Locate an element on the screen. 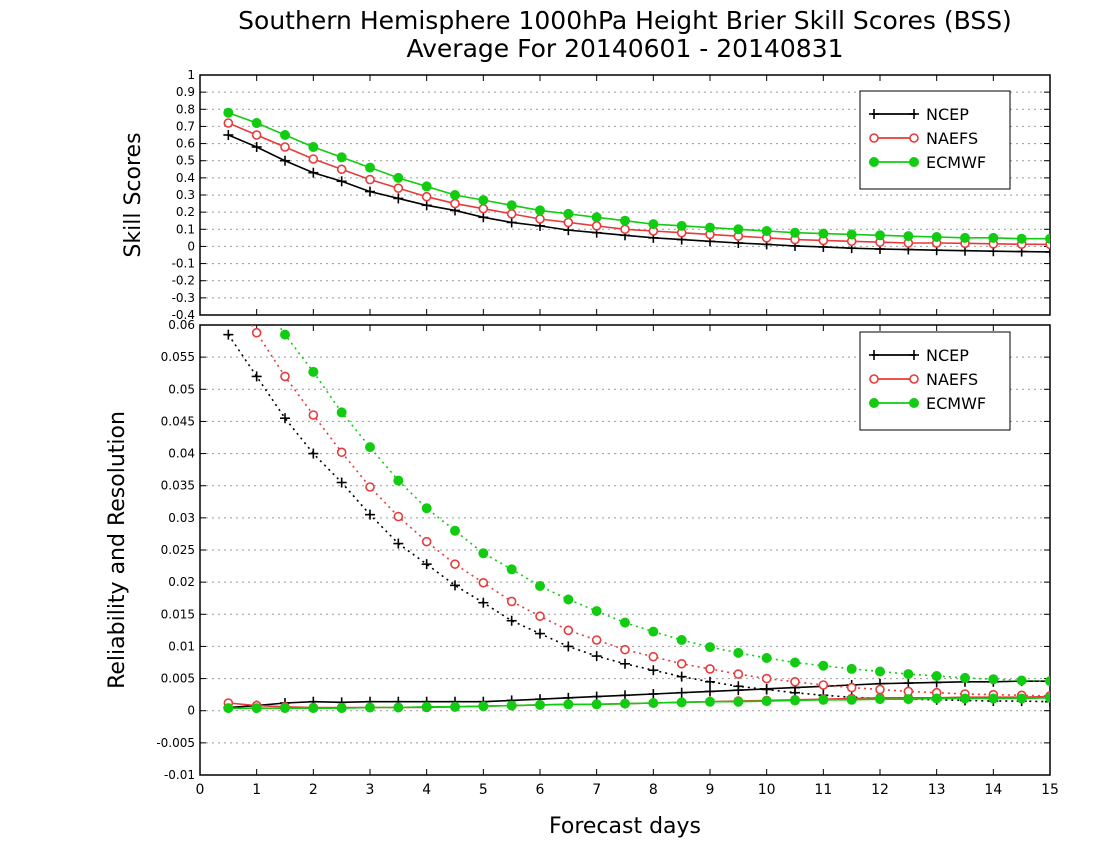  y-tick-label: 0.025 is located at coordinates (178, 550).